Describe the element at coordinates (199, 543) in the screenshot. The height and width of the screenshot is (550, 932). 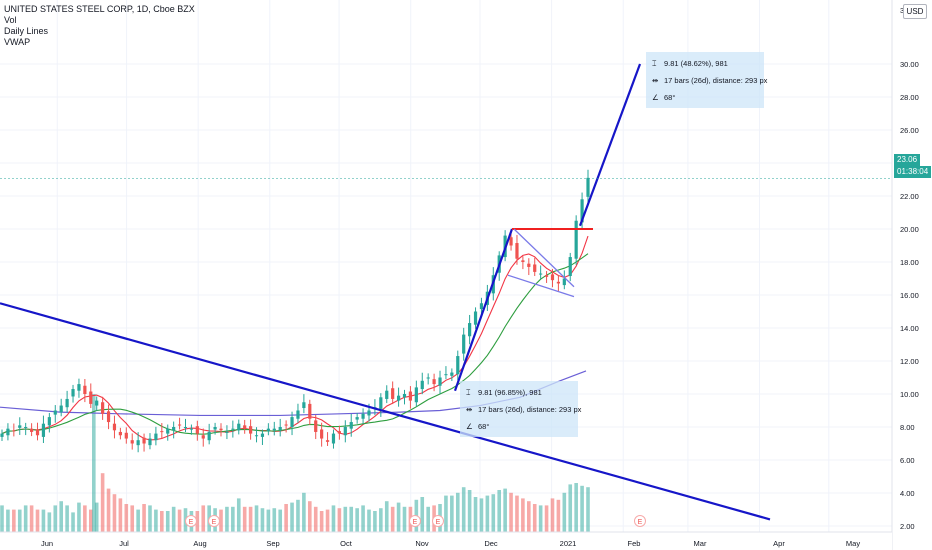
I see `time-tick-label: Aug` at that location.